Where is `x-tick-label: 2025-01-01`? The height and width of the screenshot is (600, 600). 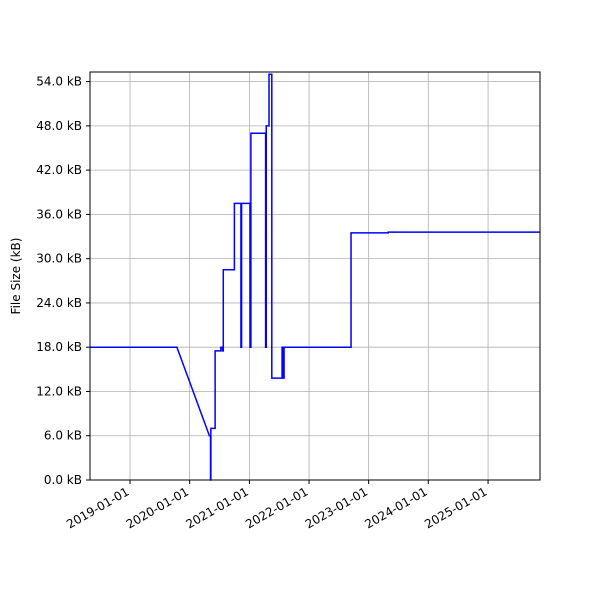 x-tick-label: 2025-01-01 is located at coordinates (455, 507).